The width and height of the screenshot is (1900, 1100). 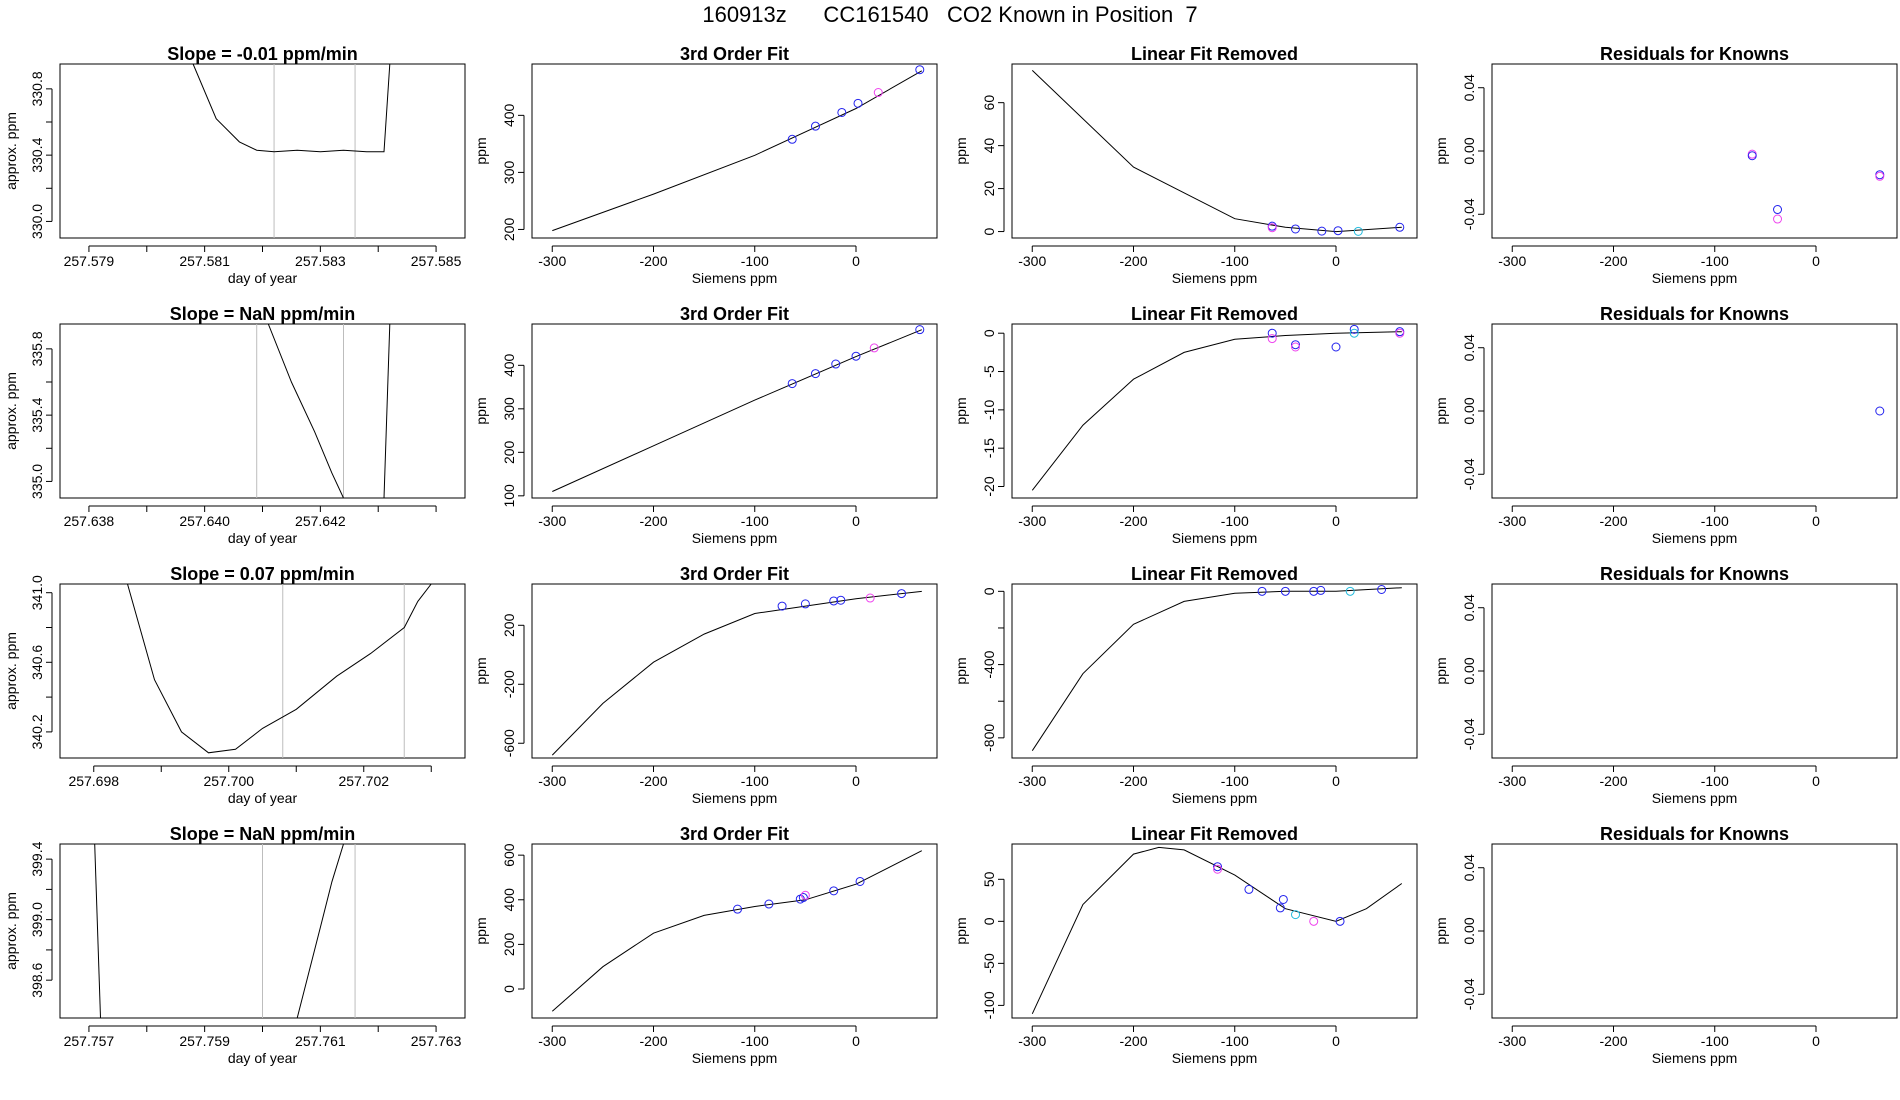 I want to click on y-axis-label: approx. ppm, so click(x=11, y=671).